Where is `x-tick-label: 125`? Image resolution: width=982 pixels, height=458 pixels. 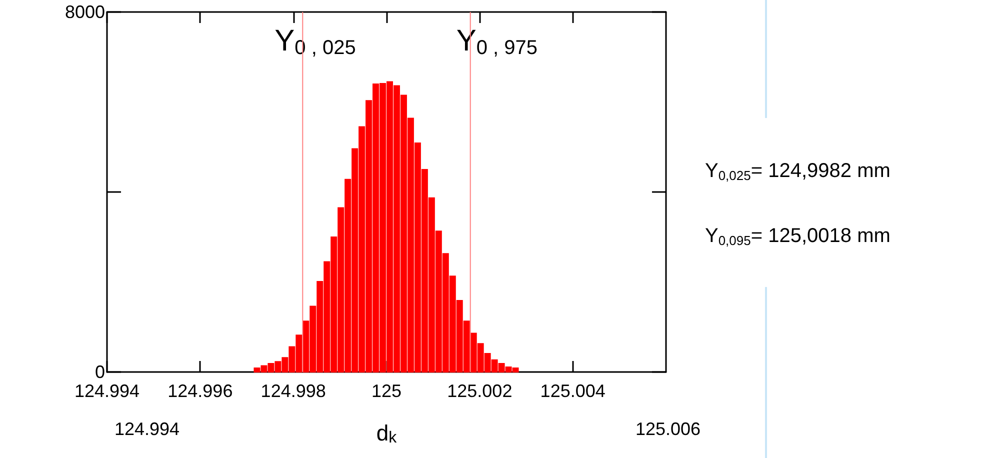 x-tick-label: 125 is located at coordinates (386, 391).